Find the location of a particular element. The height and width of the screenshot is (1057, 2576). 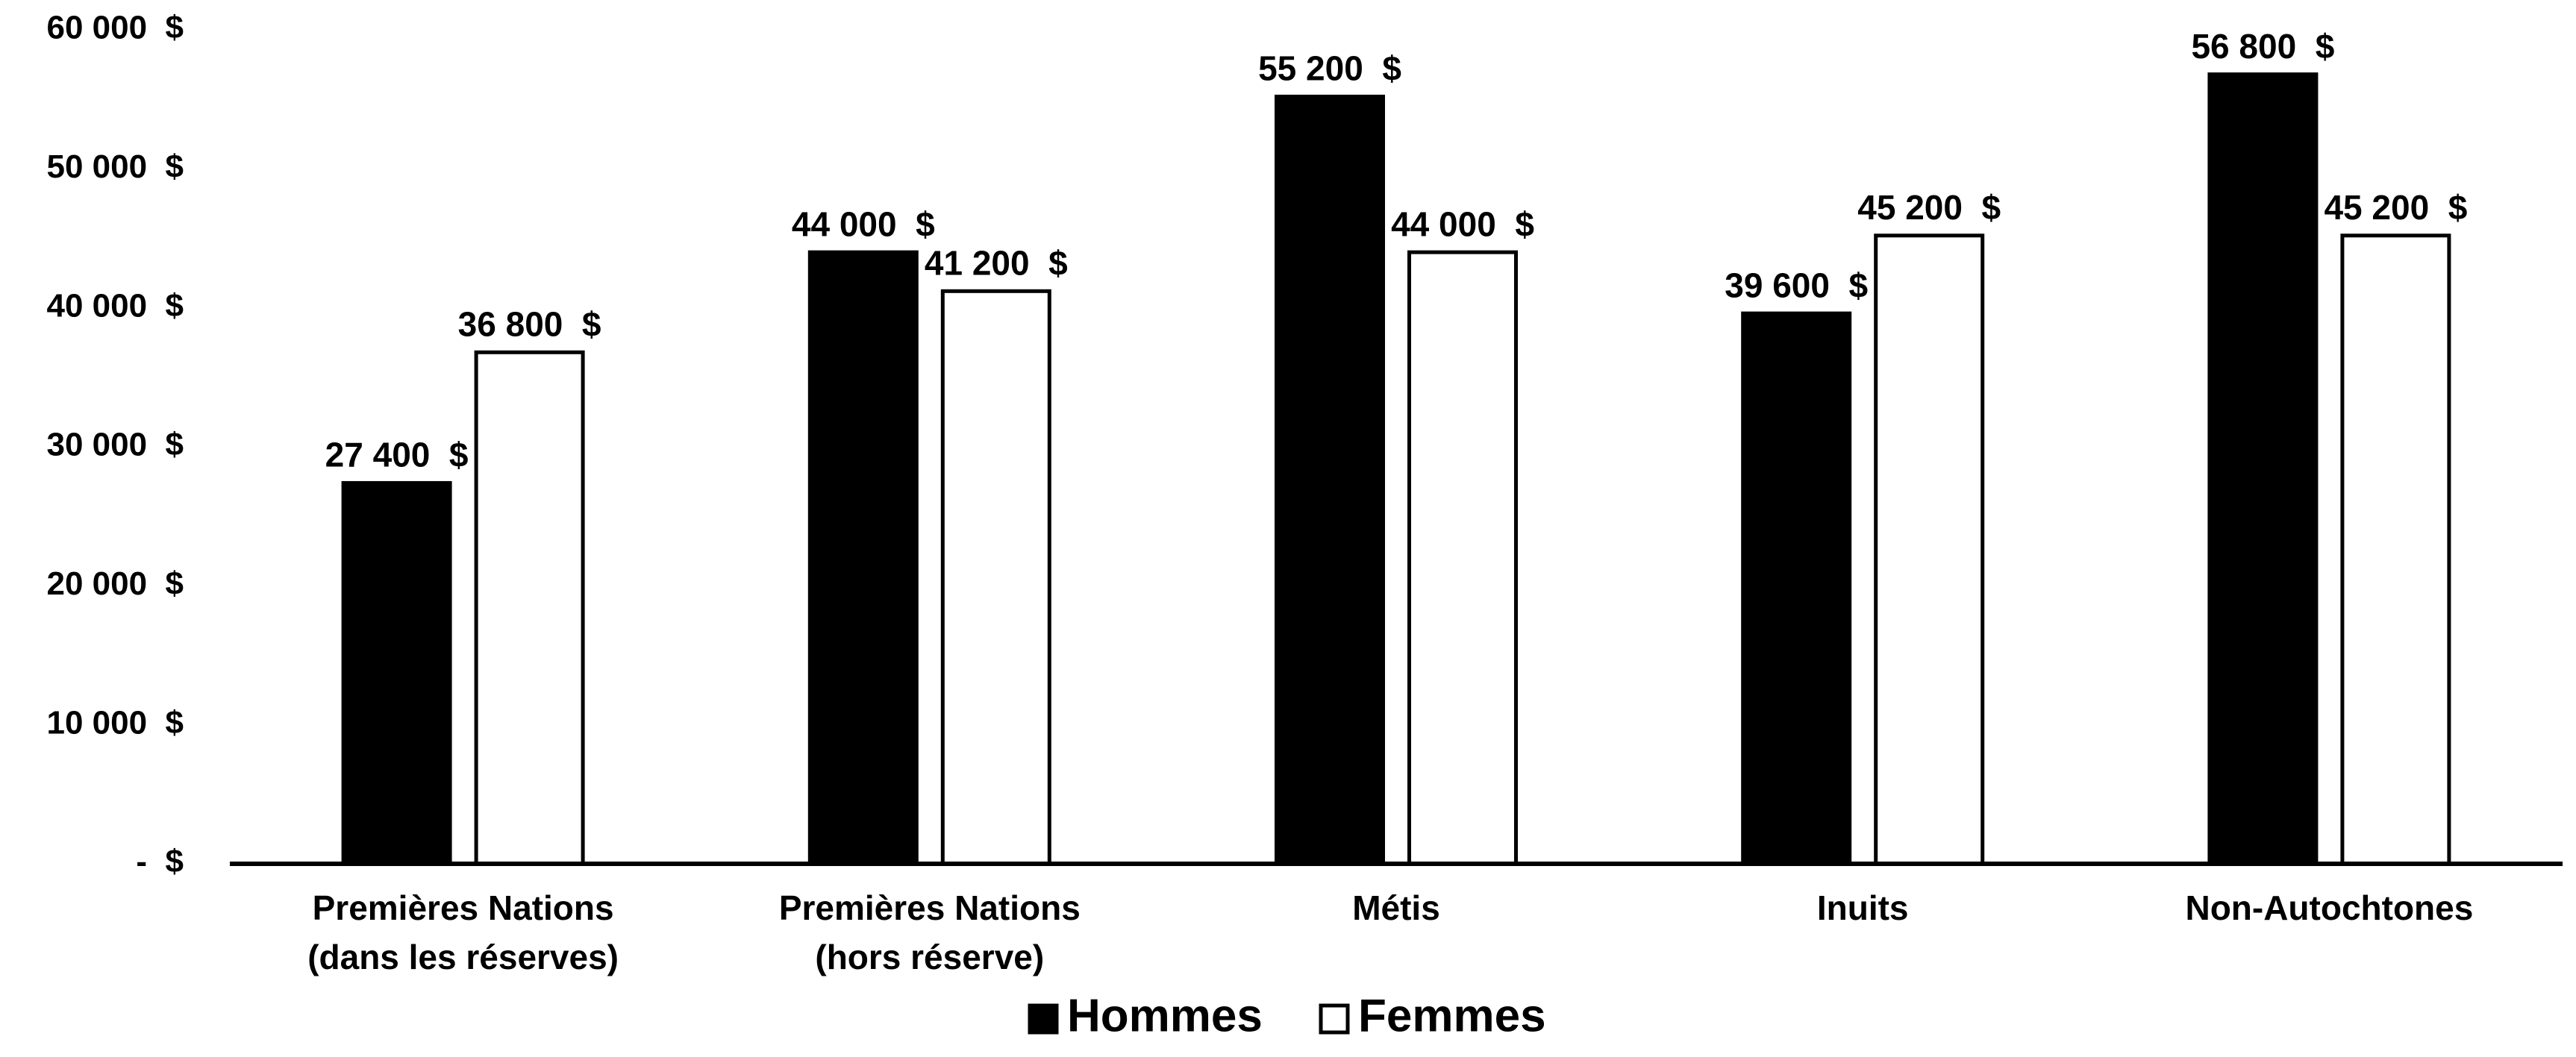

data-label: 36 800 $ is located at coordinates (529, 324).